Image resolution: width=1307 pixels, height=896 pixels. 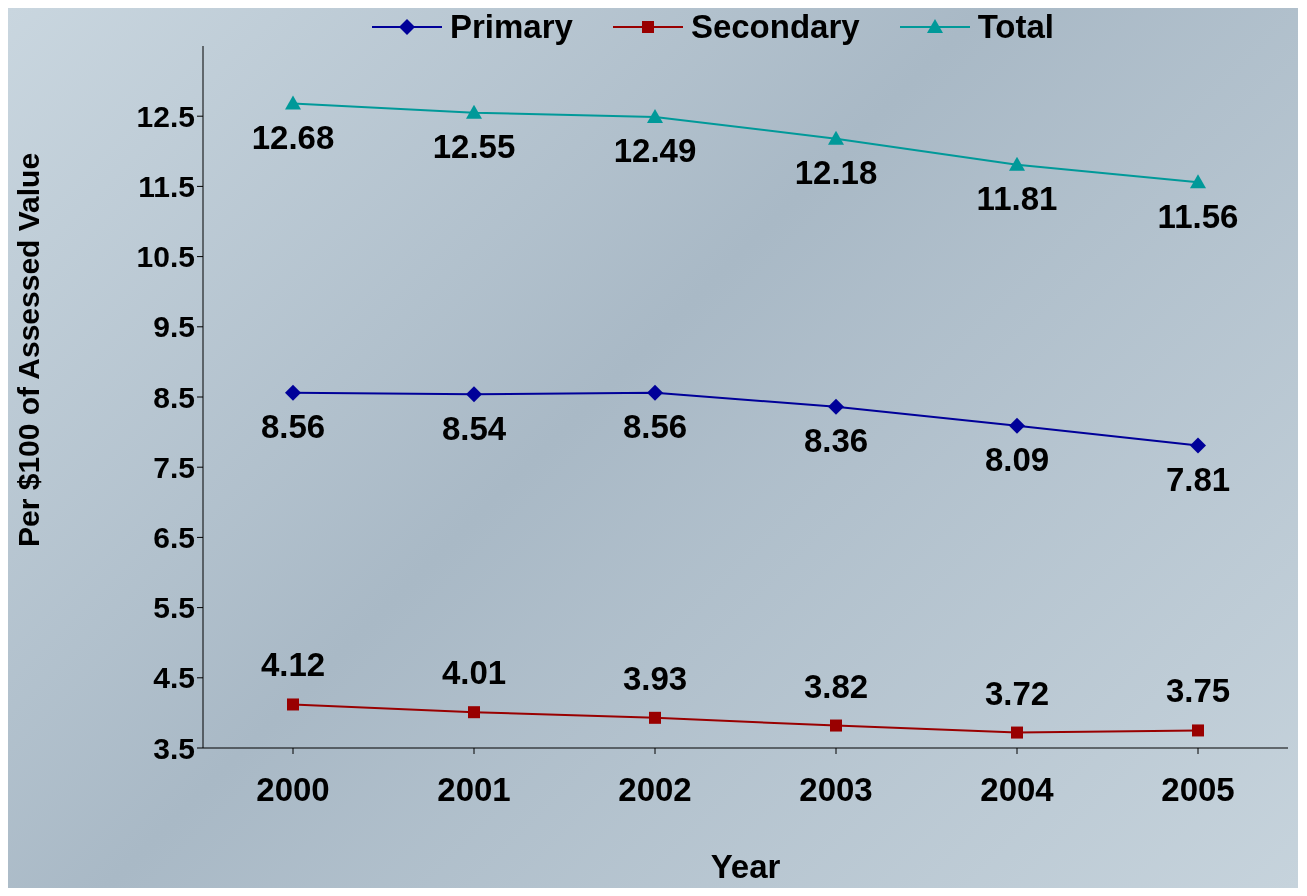 What do you see at coordinates (174, 397) in the screenshot?
I see `y-tick-label: 8.5` at bounding box center [174, 397].